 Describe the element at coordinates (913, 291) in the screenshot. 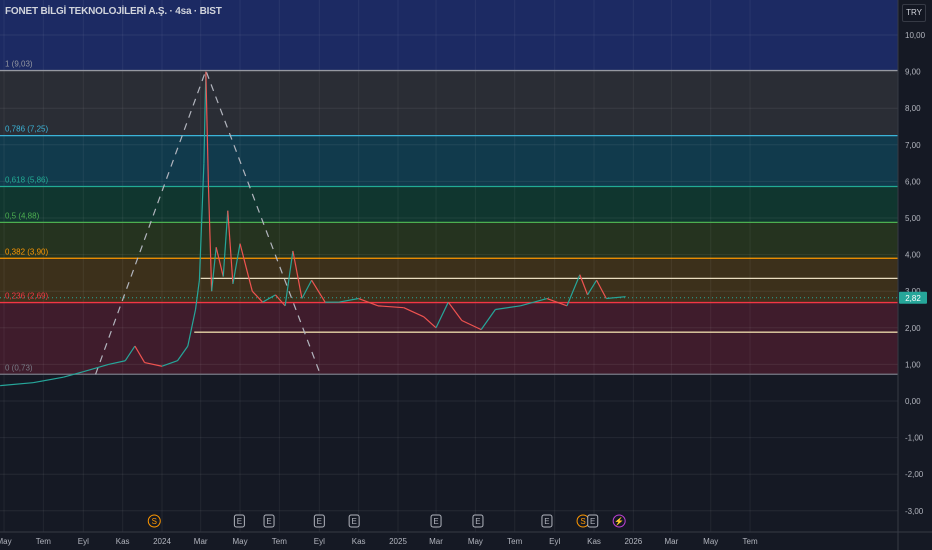

I see `y-tick-label: 3,00` at that location.